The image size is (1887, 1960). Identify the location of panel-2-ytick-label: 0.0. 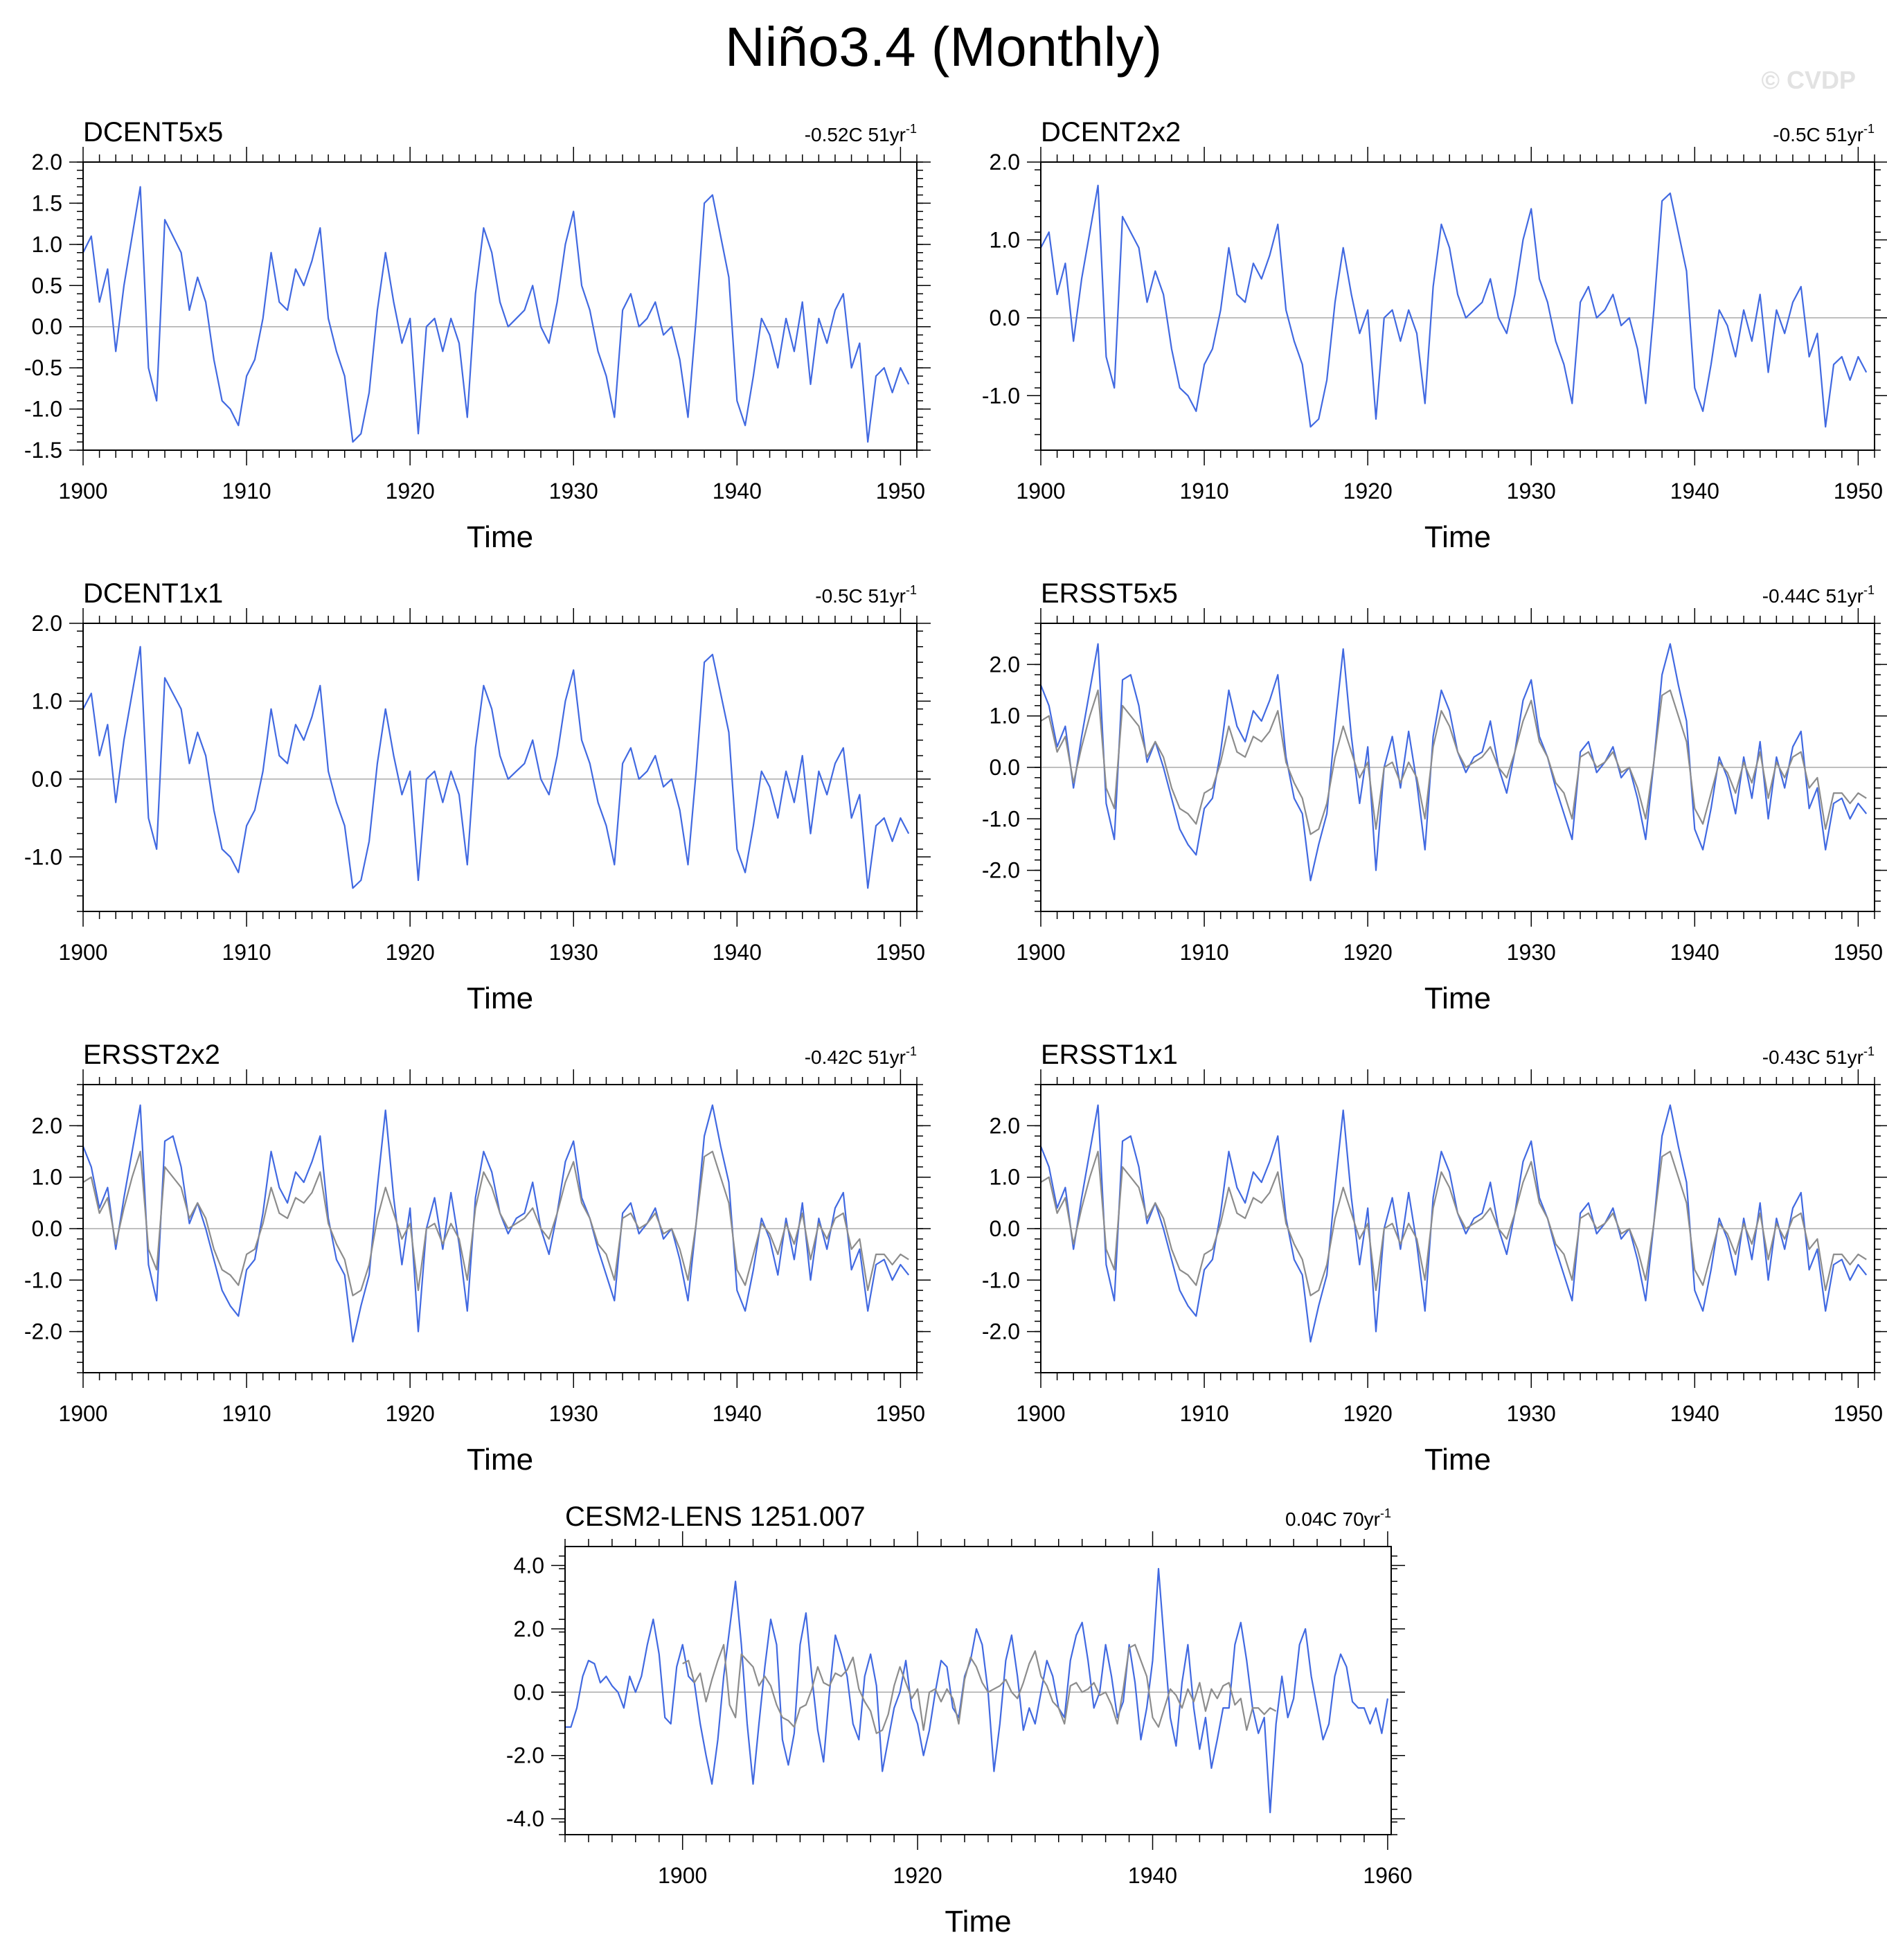
(1005, 318).